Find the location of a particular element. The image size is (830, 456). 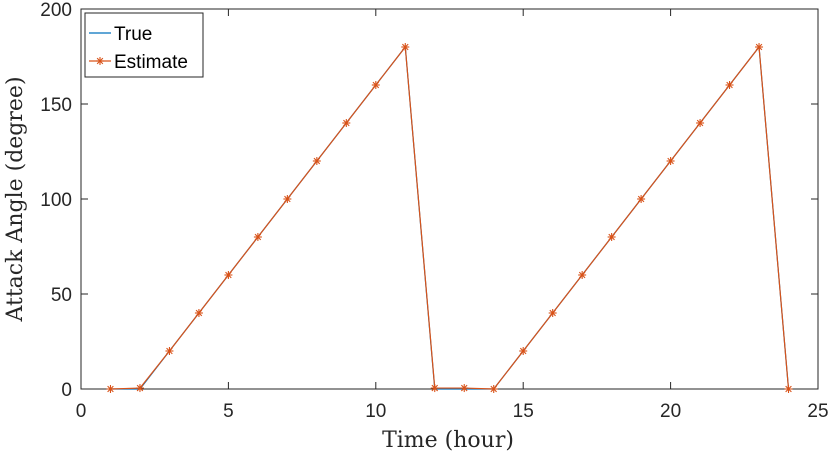

legend-box is located at coordinates (144, 45).